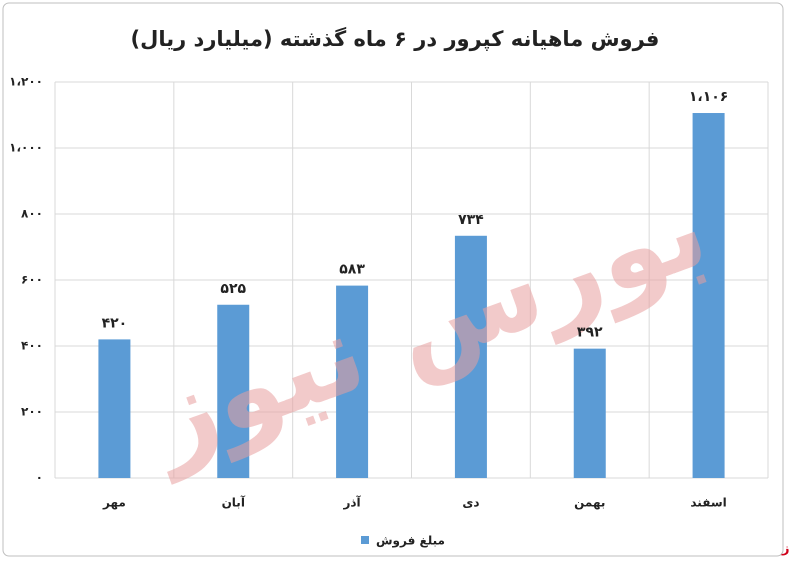  Describe the element at coordinates (352, 270) in the screenshot. I see `data-label: ۵۸۳` at that location.